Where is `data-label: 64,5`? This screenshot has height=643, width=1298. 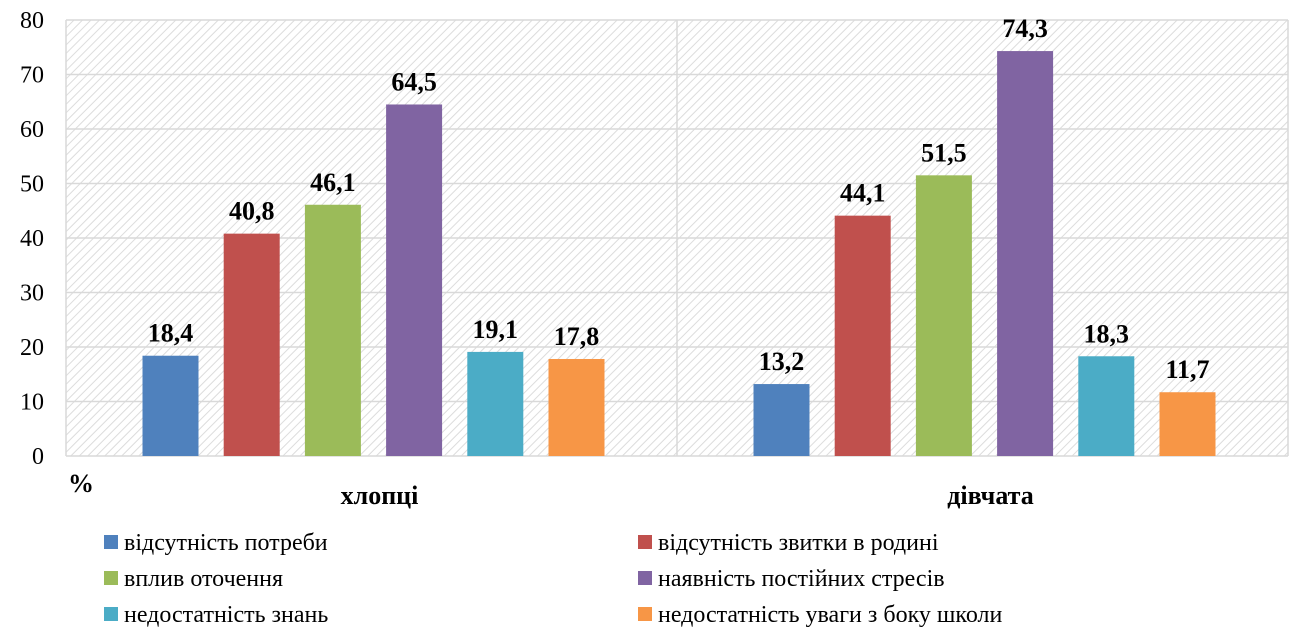
data-label: 64,5 is located at coordinates (414, 81).